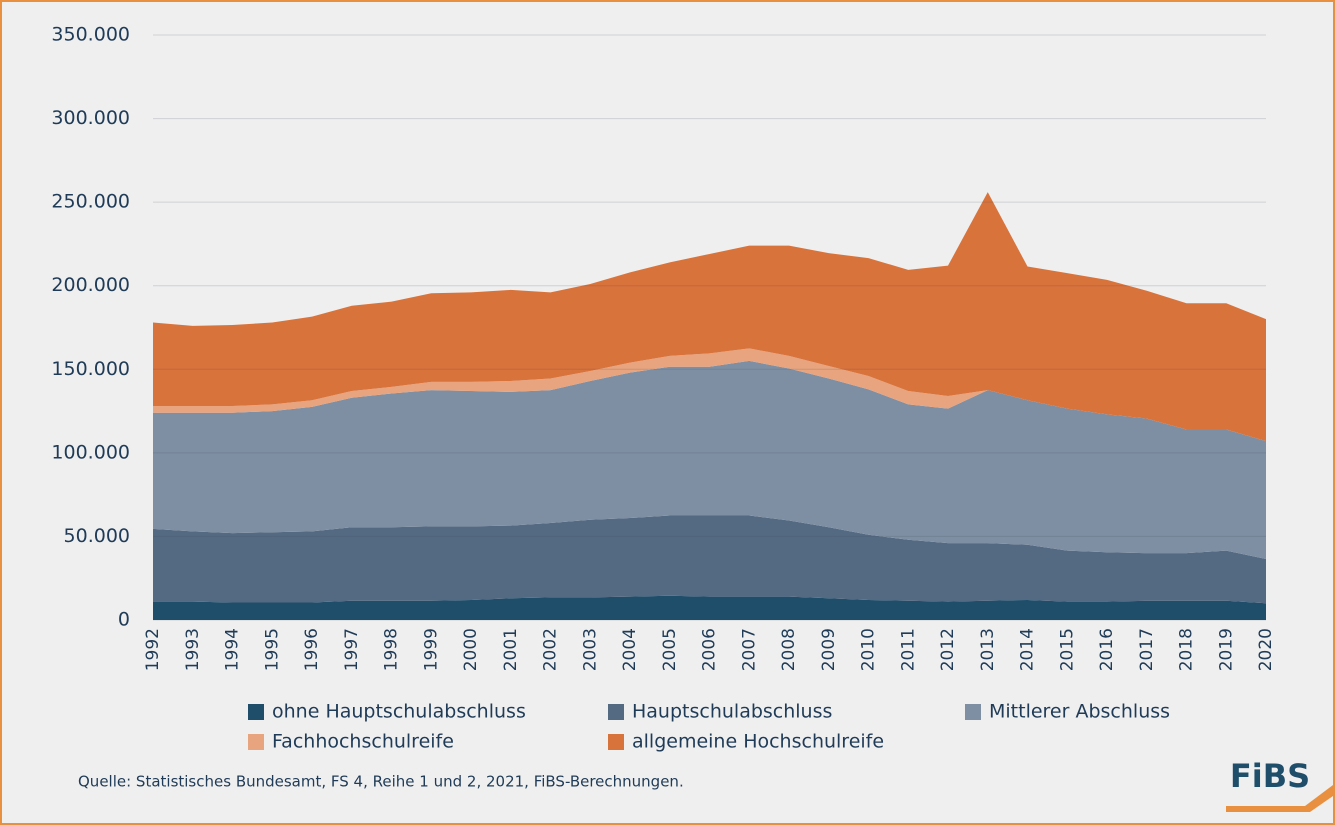 Image resolution: width=1335 pixels, height=825 pixels. Describe the element at coordinates (590, 649) in the screenshot. I see `x-tick-label: 2003` at that location.